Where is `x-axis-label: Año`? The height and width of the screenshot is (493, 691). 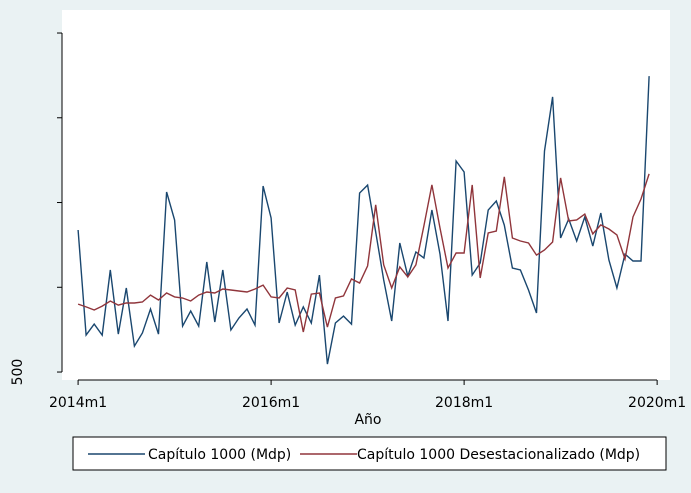 x-axis-label: Año is located at coordinates (367, 420).